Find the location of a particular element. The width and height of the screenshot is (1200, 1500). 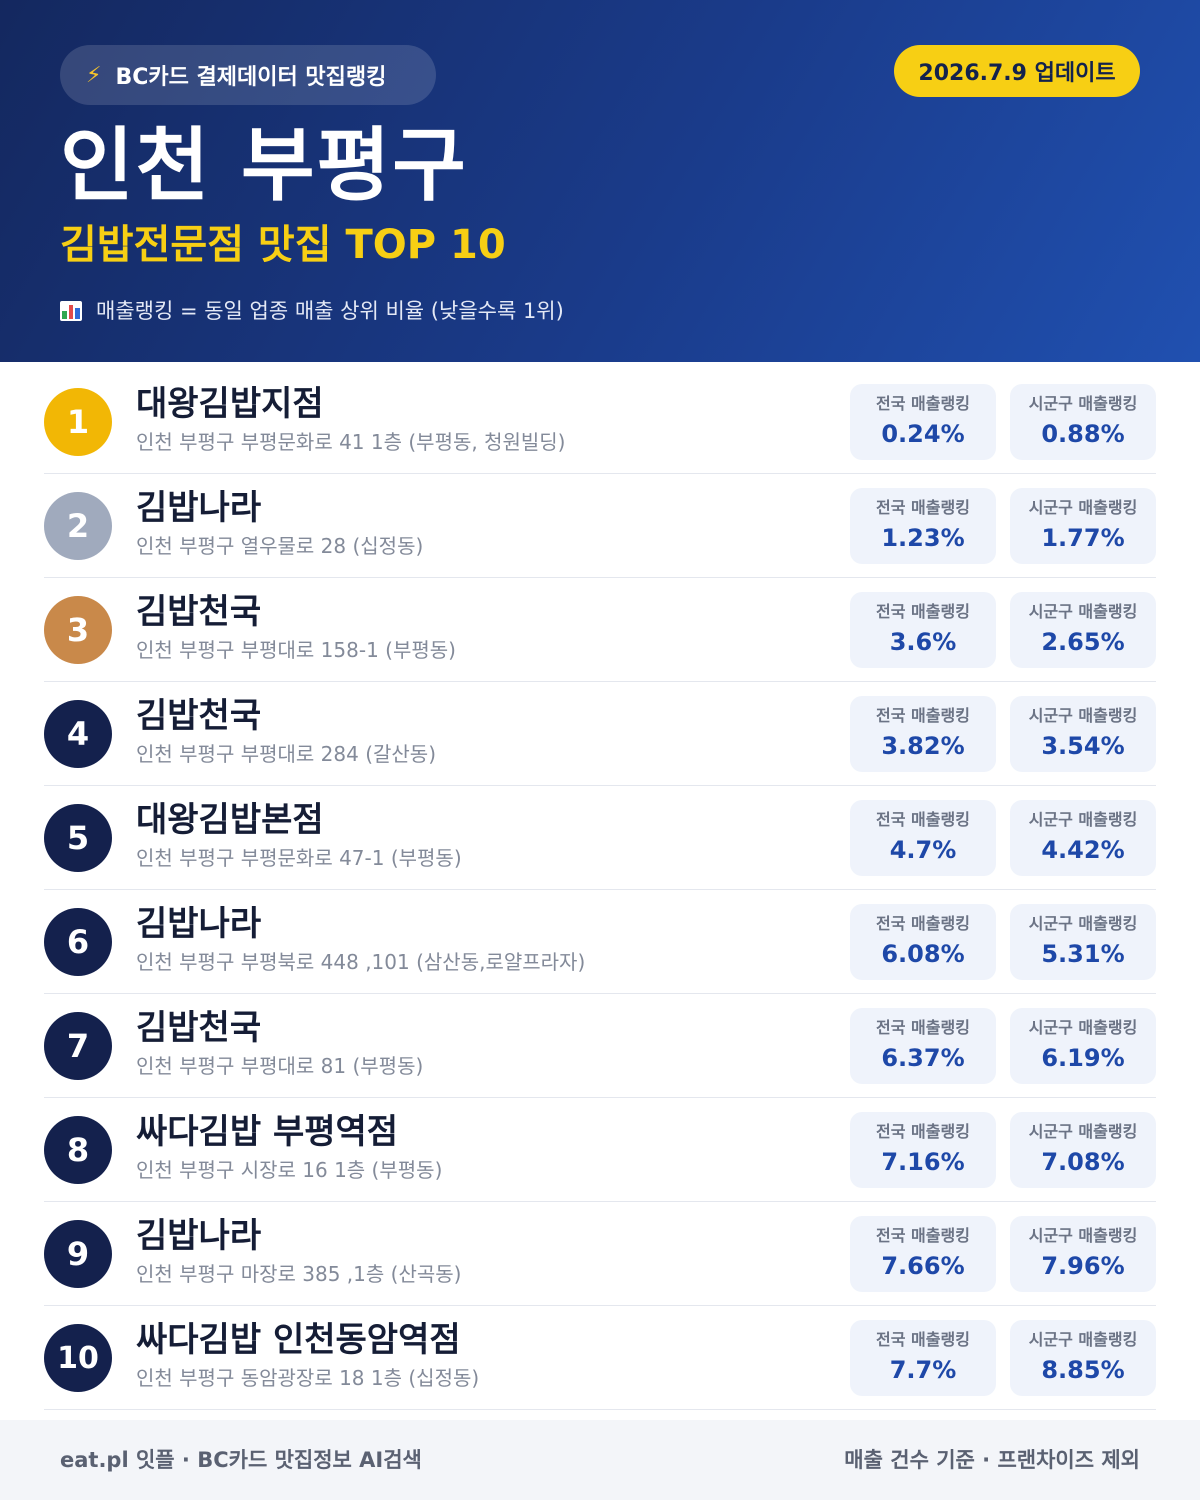

page-title: 인천 부평구 is located at coordinates (264, 165).